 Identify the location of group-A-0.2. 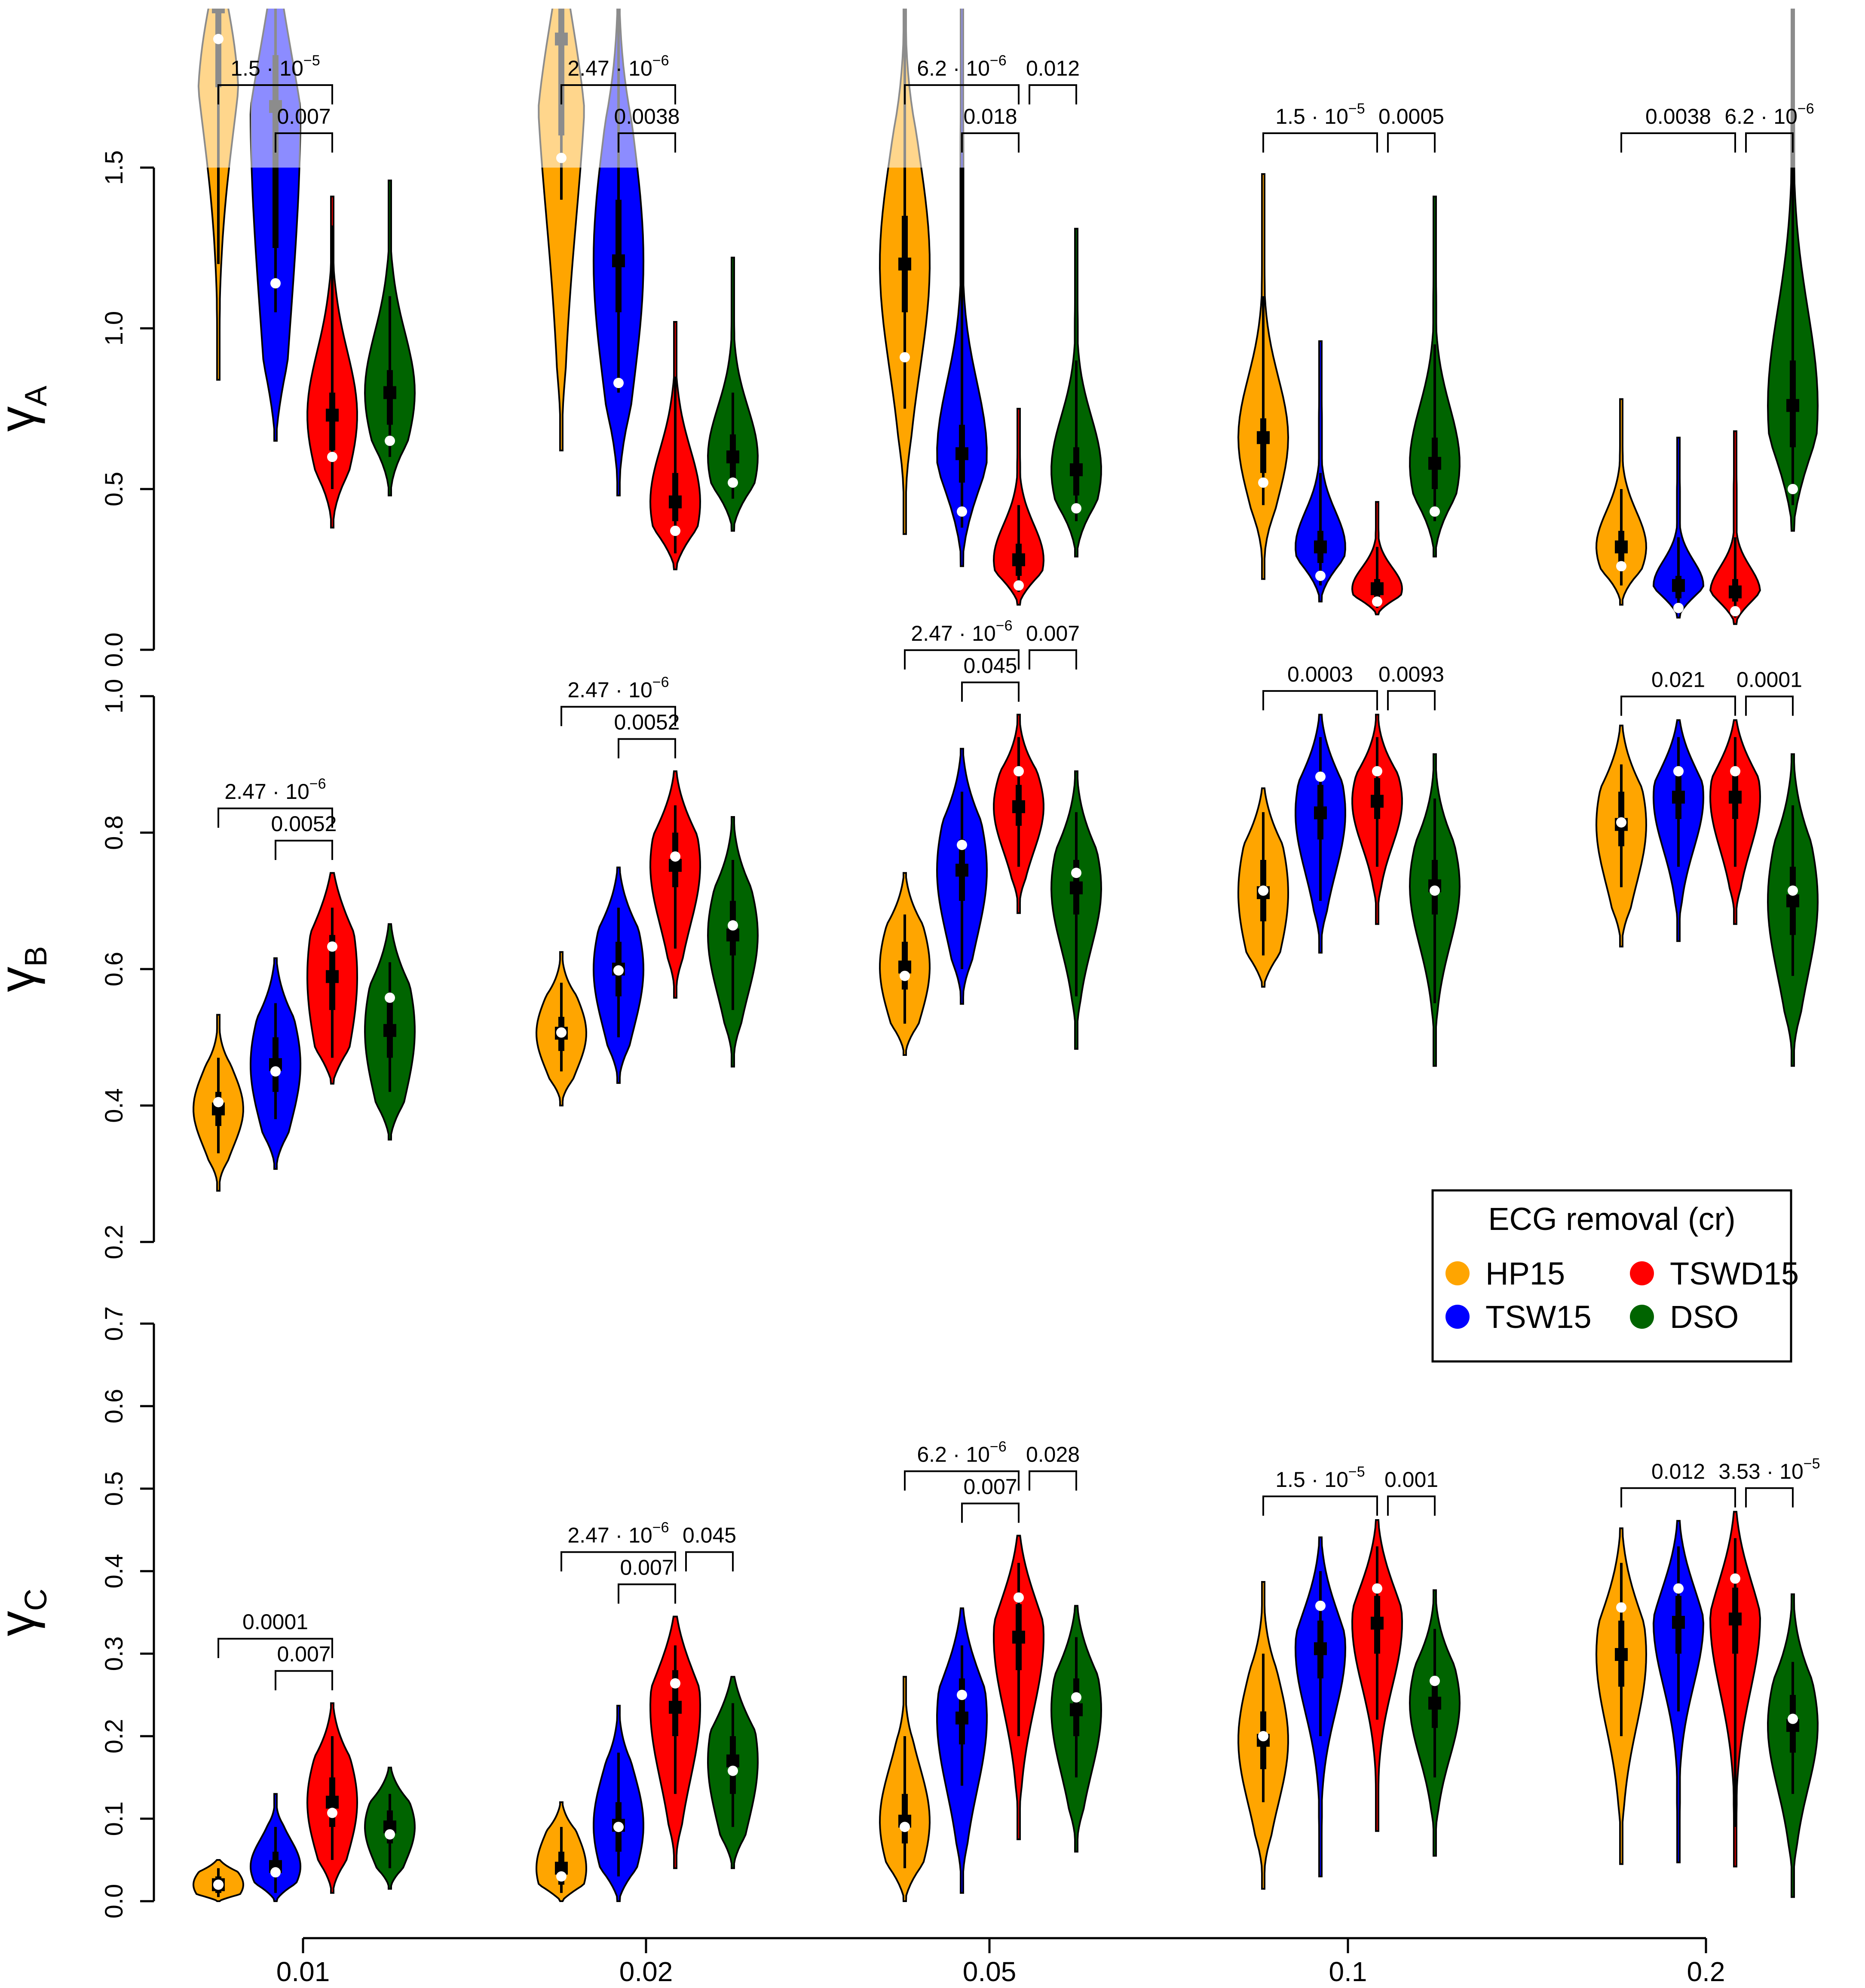
(1707, 317).